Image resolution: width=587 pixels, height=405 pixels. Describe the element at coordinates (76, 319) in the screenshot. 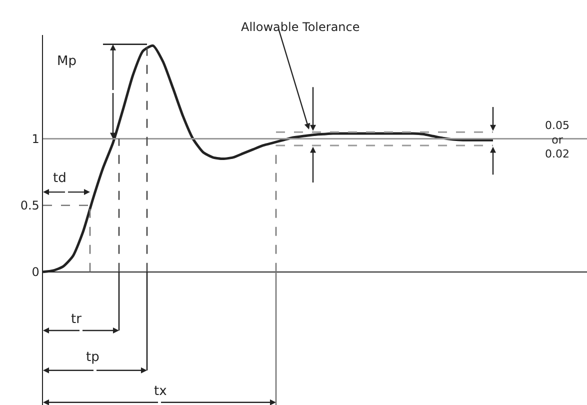

I see `annotation: tr` at that location.